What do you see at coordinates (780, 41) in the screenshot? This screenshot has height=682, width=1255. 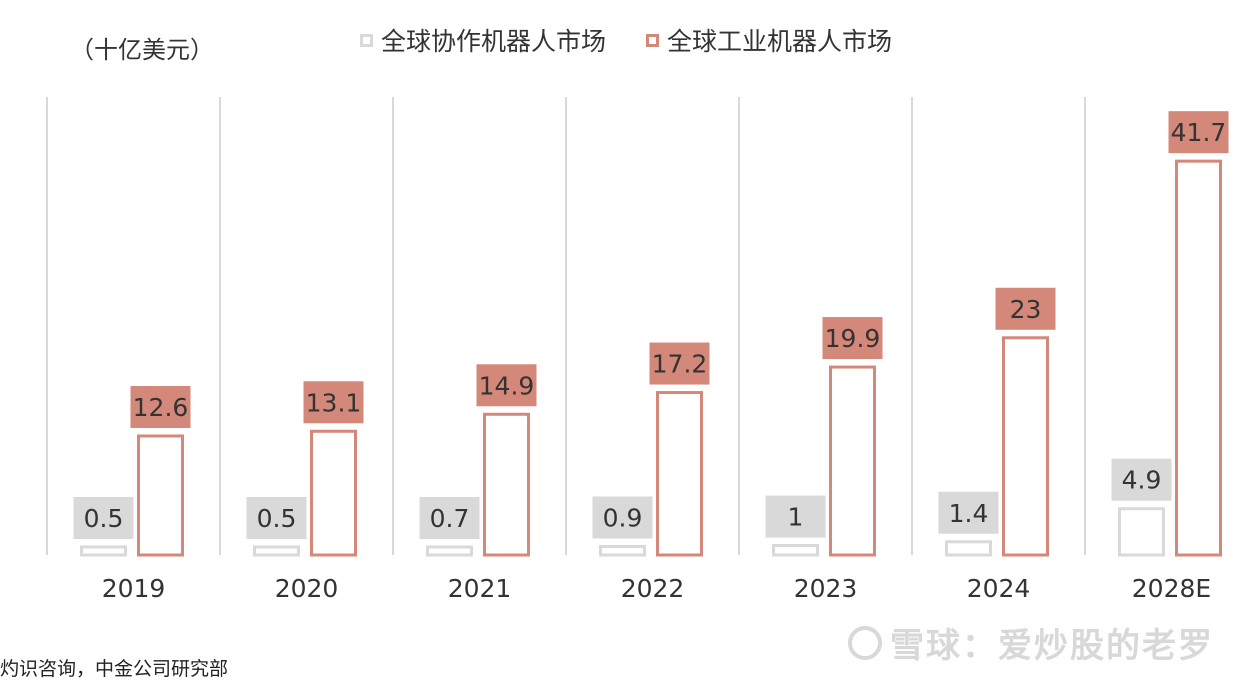 I see `legend-label-industrial: 全球工业机器人市场` at bounding box center [780, 41].